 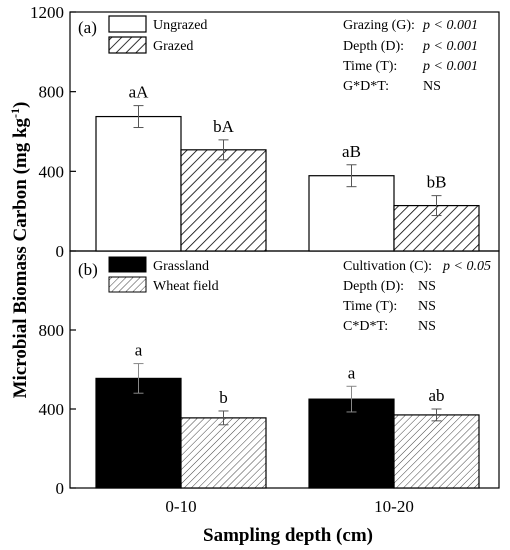 What do you see at coordinates (181, 266) in the screenshot?
I see `legend-label-grassland: Grassland` at bounding box center [181, 266].